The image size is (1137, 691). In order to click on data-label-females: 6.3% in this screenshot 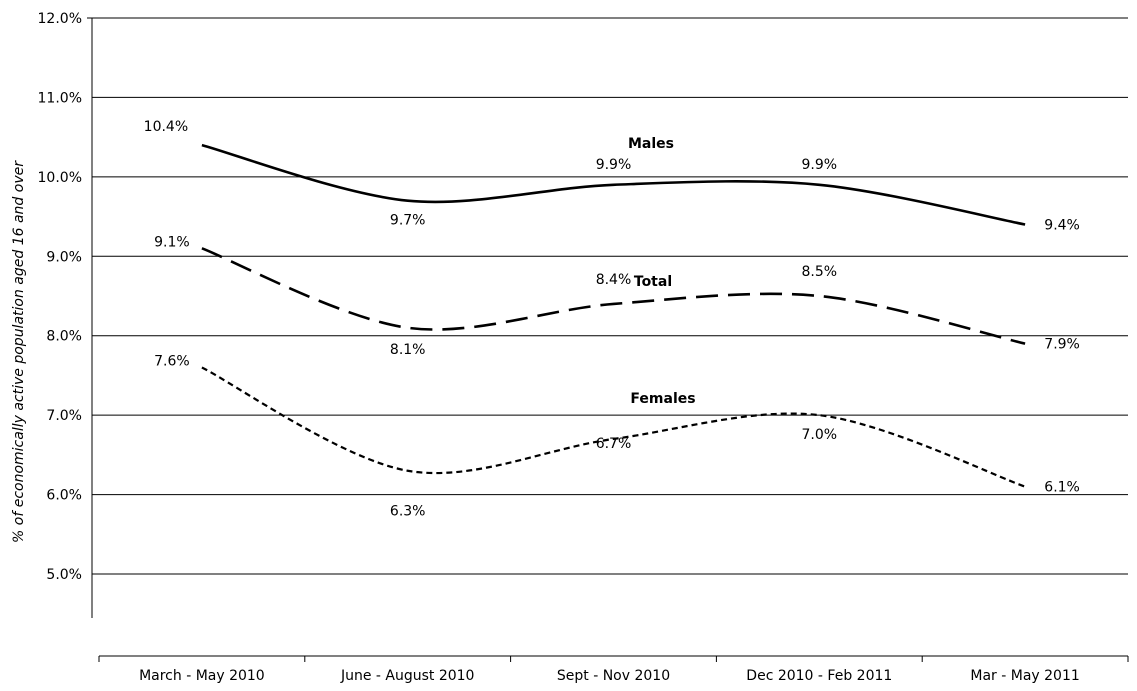, I will do `click(408, 512)`.